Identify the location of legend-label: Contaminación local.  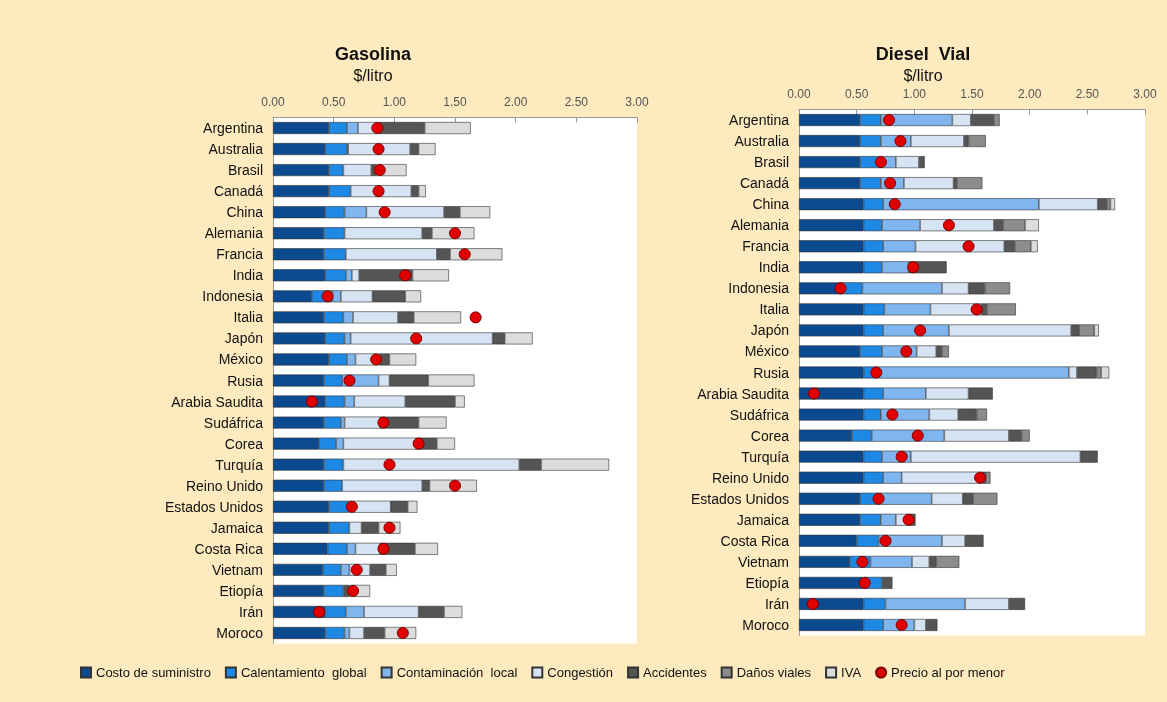
(457, 672).